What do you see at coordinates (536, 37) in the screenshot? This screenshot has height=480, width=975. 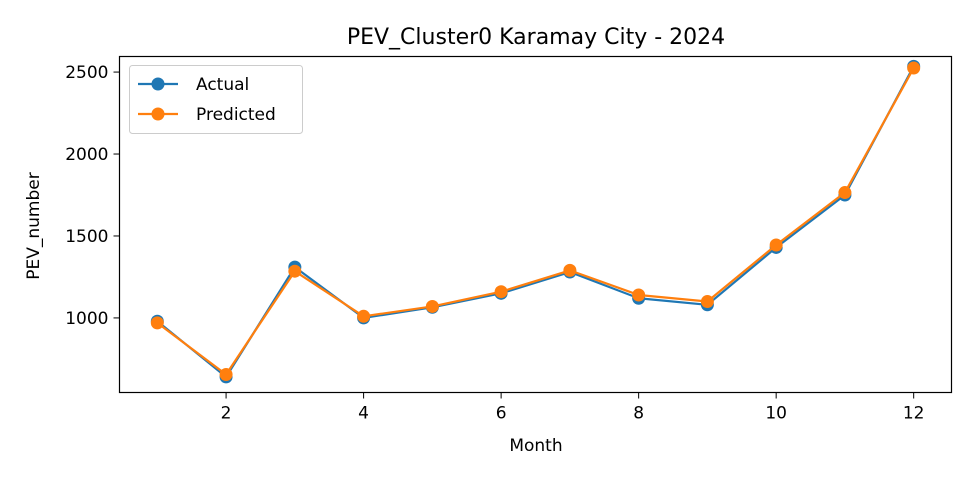 I see `chart-title: PEV_Cluster0 Karamay City - 2024` at bounding box center [536, 37].